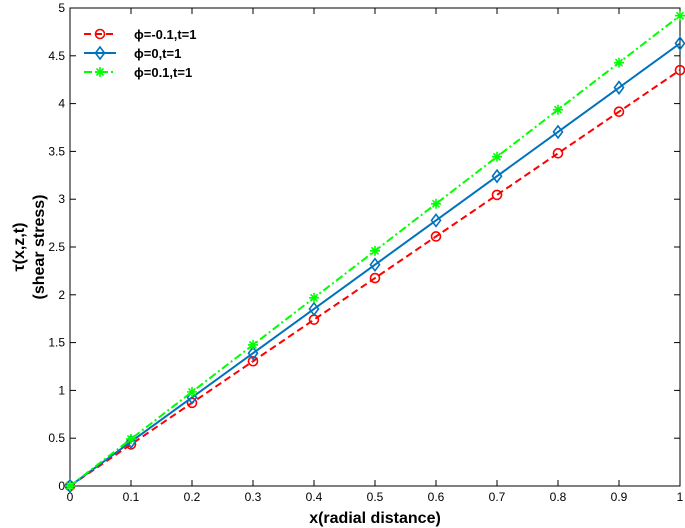  Describe the element at coordinates (56, 151) in the screenshot. I see `y-tick-label: 3.5` at that location.